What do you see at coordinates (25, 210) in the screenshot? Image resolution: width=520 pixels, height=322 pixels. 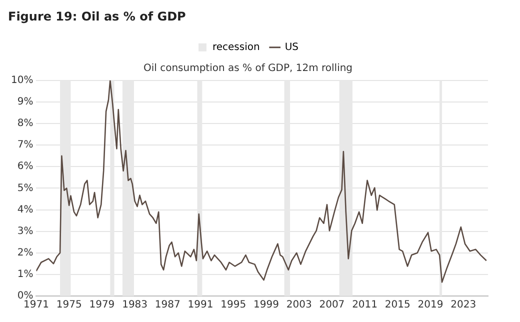 I see `y-tick-label: 4%` at bounding box center [25, 210].